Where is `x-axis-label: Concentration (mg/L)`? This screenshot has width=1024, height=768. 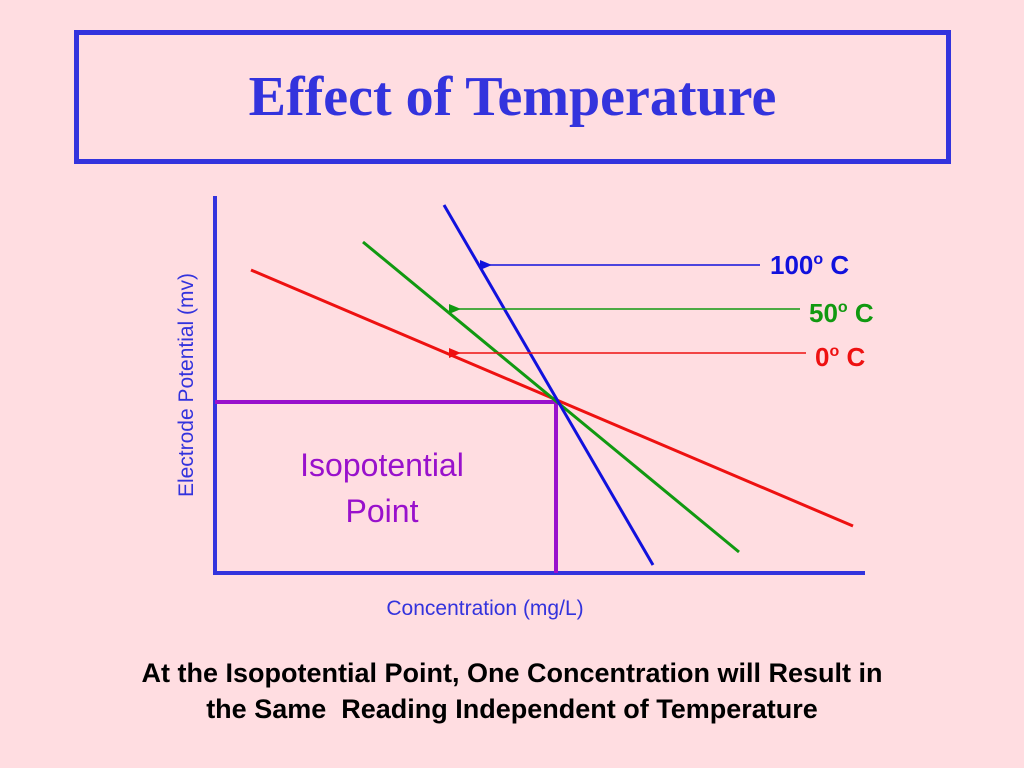
x-axis-label: Concentration (mg/L) is located at coordinates (484, 608).